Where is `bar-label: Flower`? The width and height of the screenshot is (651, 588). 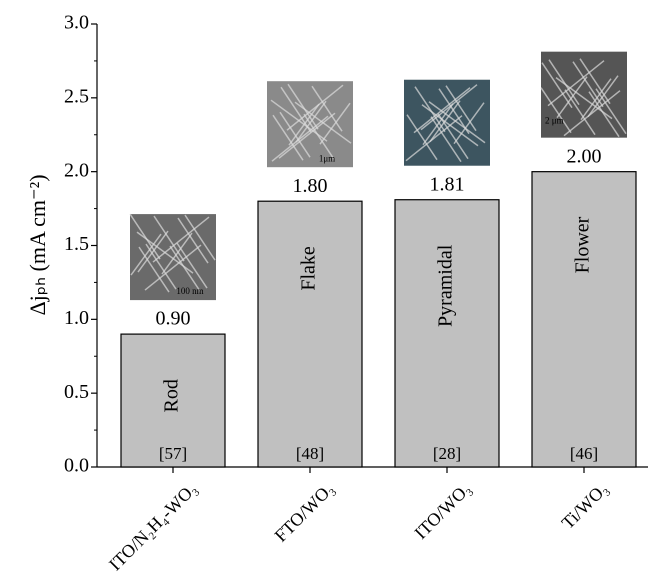
bar-label: Flower is located at coordinates (583, 244).